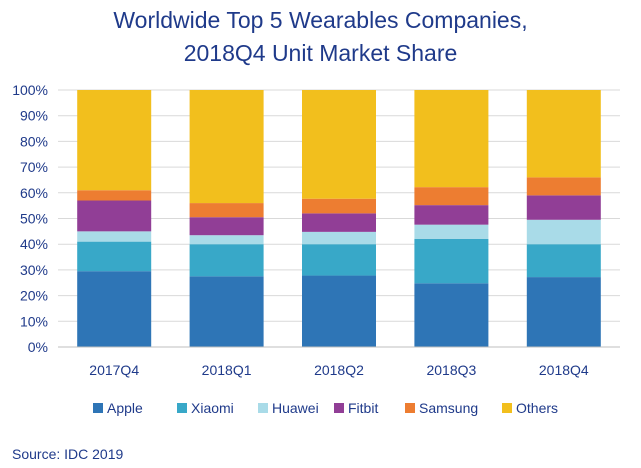 The height and width of the screenshot is (468, 641). What do you see at coordinates (320, 20) in the screenshot?
I see `chart-title-line-1: Worldwide Top 5 Wearables Companies,` at bounding box center [320, 20].